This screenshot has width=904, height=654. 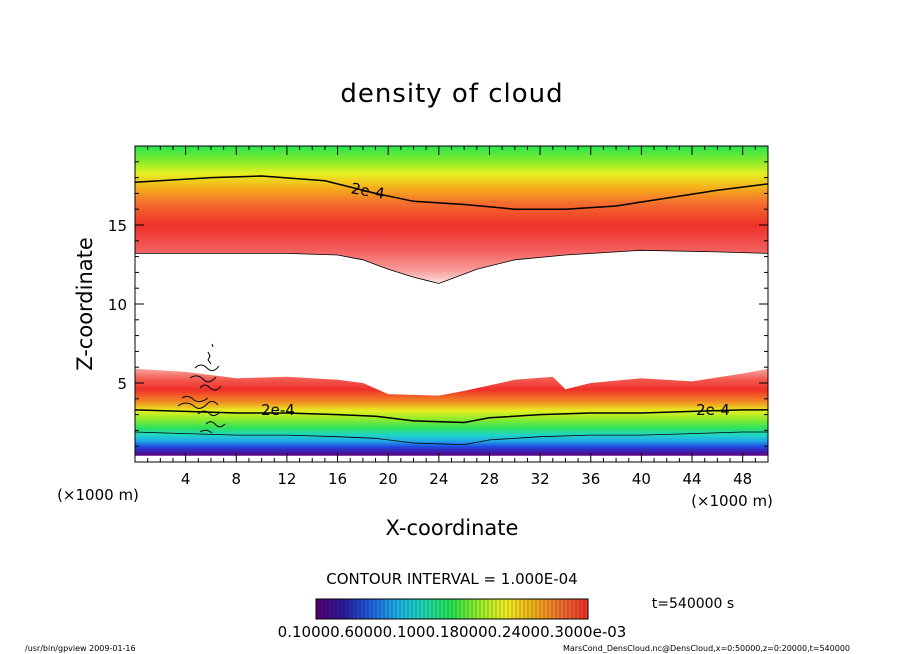 What do you see at coordinates (85, 304) in the screenshot?
I see `y-axis-label: Z-coordinate` at bounding box center [85, 304].